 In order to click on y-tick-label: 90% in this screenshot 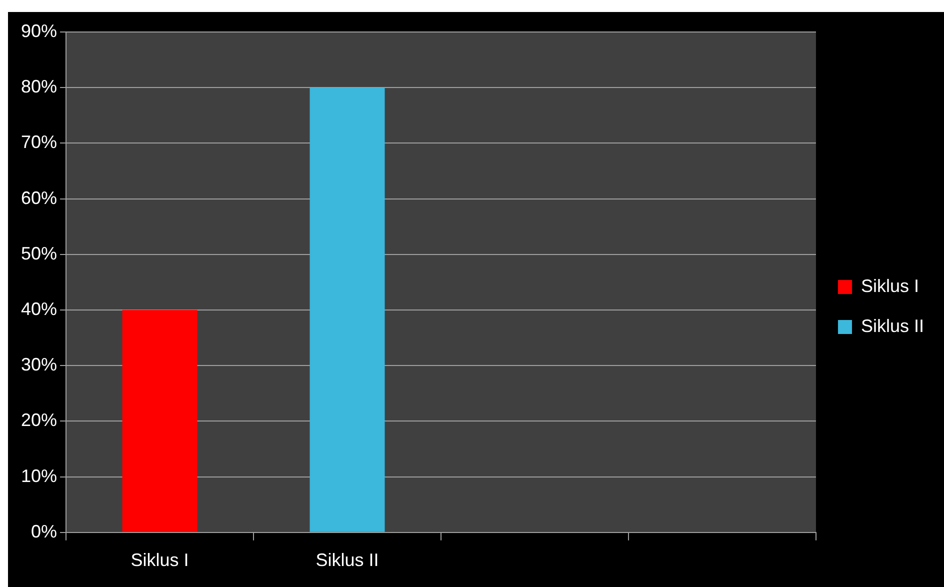, I will do `click(39, 30)`.